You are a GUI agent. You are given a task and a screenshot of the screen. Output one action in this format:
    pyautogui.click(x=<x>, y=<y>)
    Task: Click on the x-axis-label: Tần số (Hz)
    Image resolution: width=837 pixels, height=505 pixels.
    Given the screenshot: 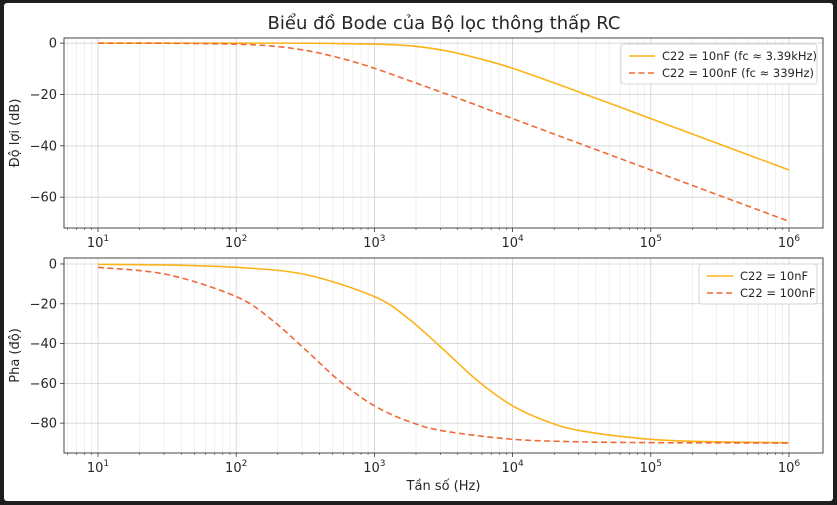 What is the action you would take?
    pyautogui.click(x=443, y=486)
    